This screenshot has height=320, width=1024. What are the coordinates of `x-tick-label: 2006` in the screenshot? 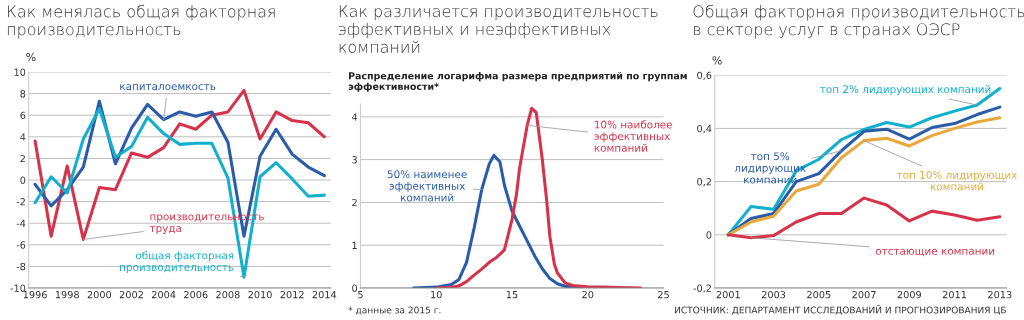 It's located at (196, 294).